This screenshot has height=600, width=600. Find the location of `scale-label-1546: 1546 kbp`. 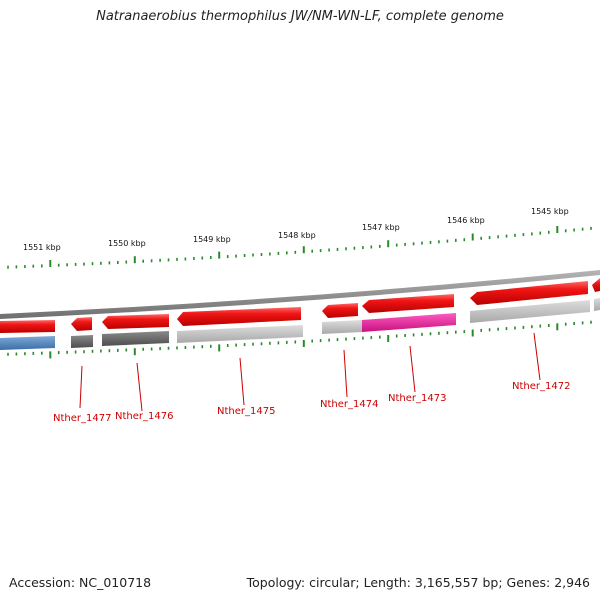

scale-label-1546: 1546 kbp is located at coordinates (466, 220).